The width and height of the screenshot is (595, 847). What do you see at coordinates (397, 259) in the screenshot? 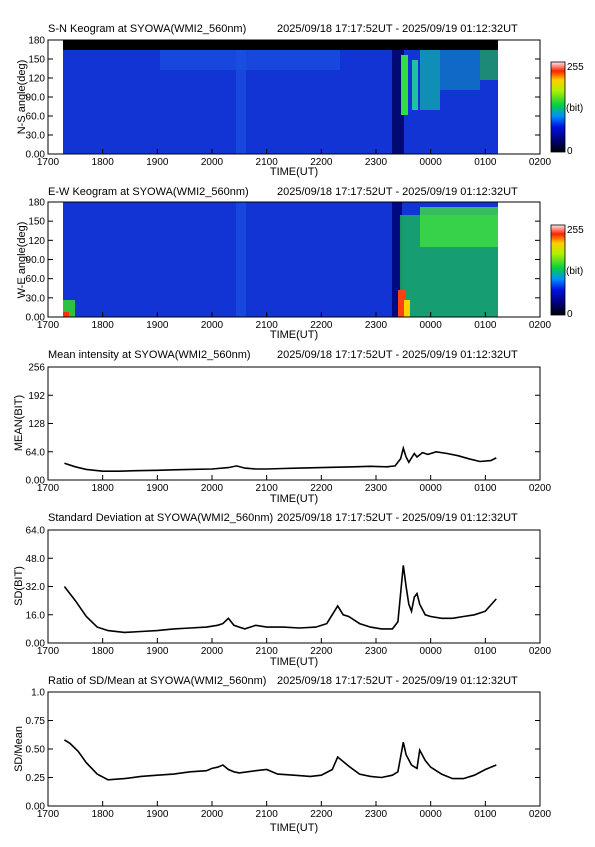
I see `ew-keogram-dark-gap` at bounding box center [397, 259].